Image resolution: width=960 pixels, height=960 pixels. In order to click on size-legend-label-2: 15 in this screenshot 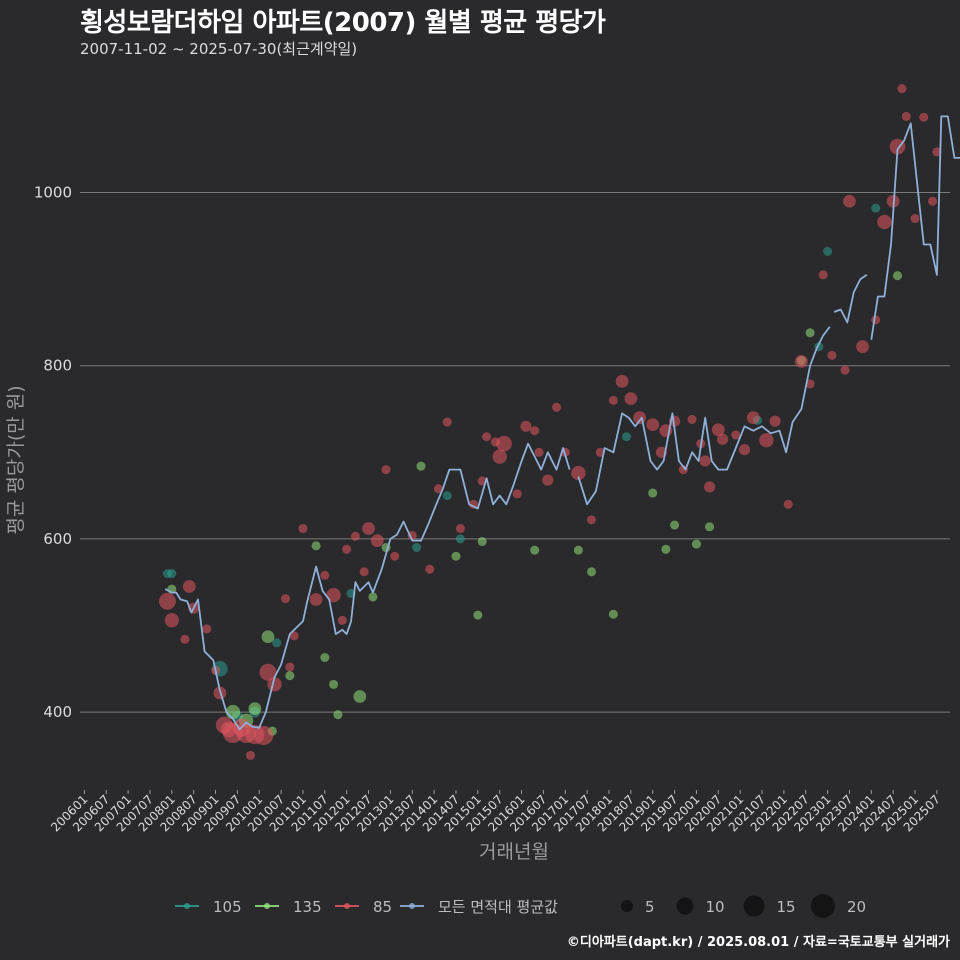, I will do `click(786, 907)`.